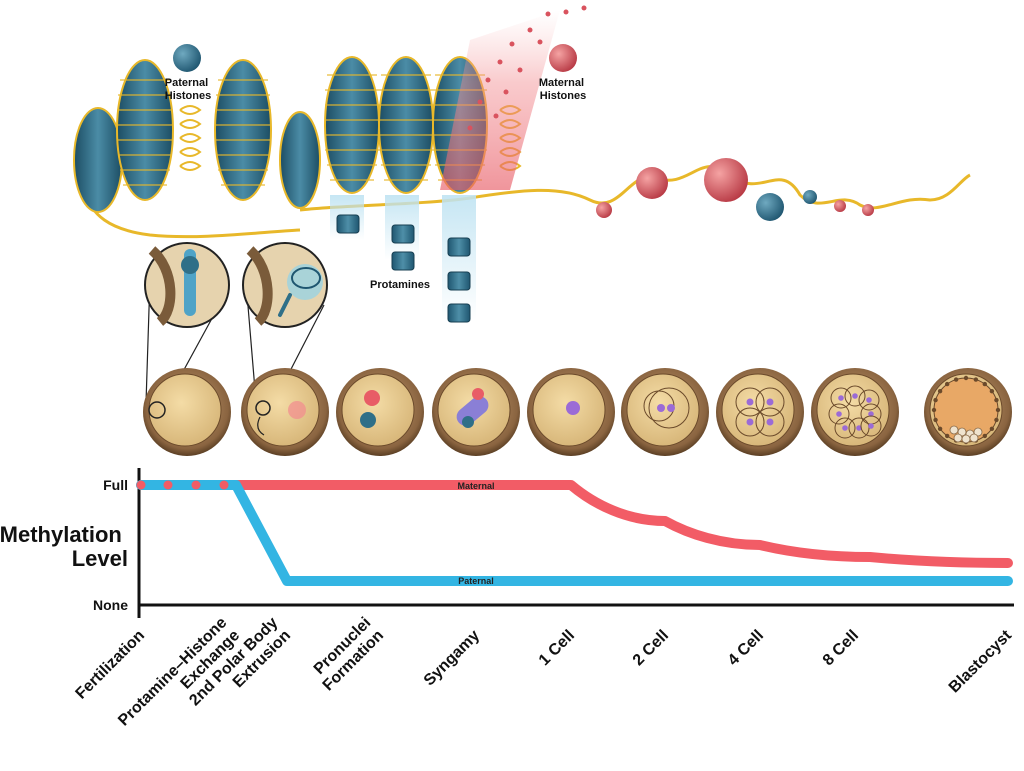 This screenshot has width=1024, height=771. What do you see at coordinates (347, 654) in the screenshot?
I see `stage-label: PronucleiFormation` at bounding box center [347, 654].